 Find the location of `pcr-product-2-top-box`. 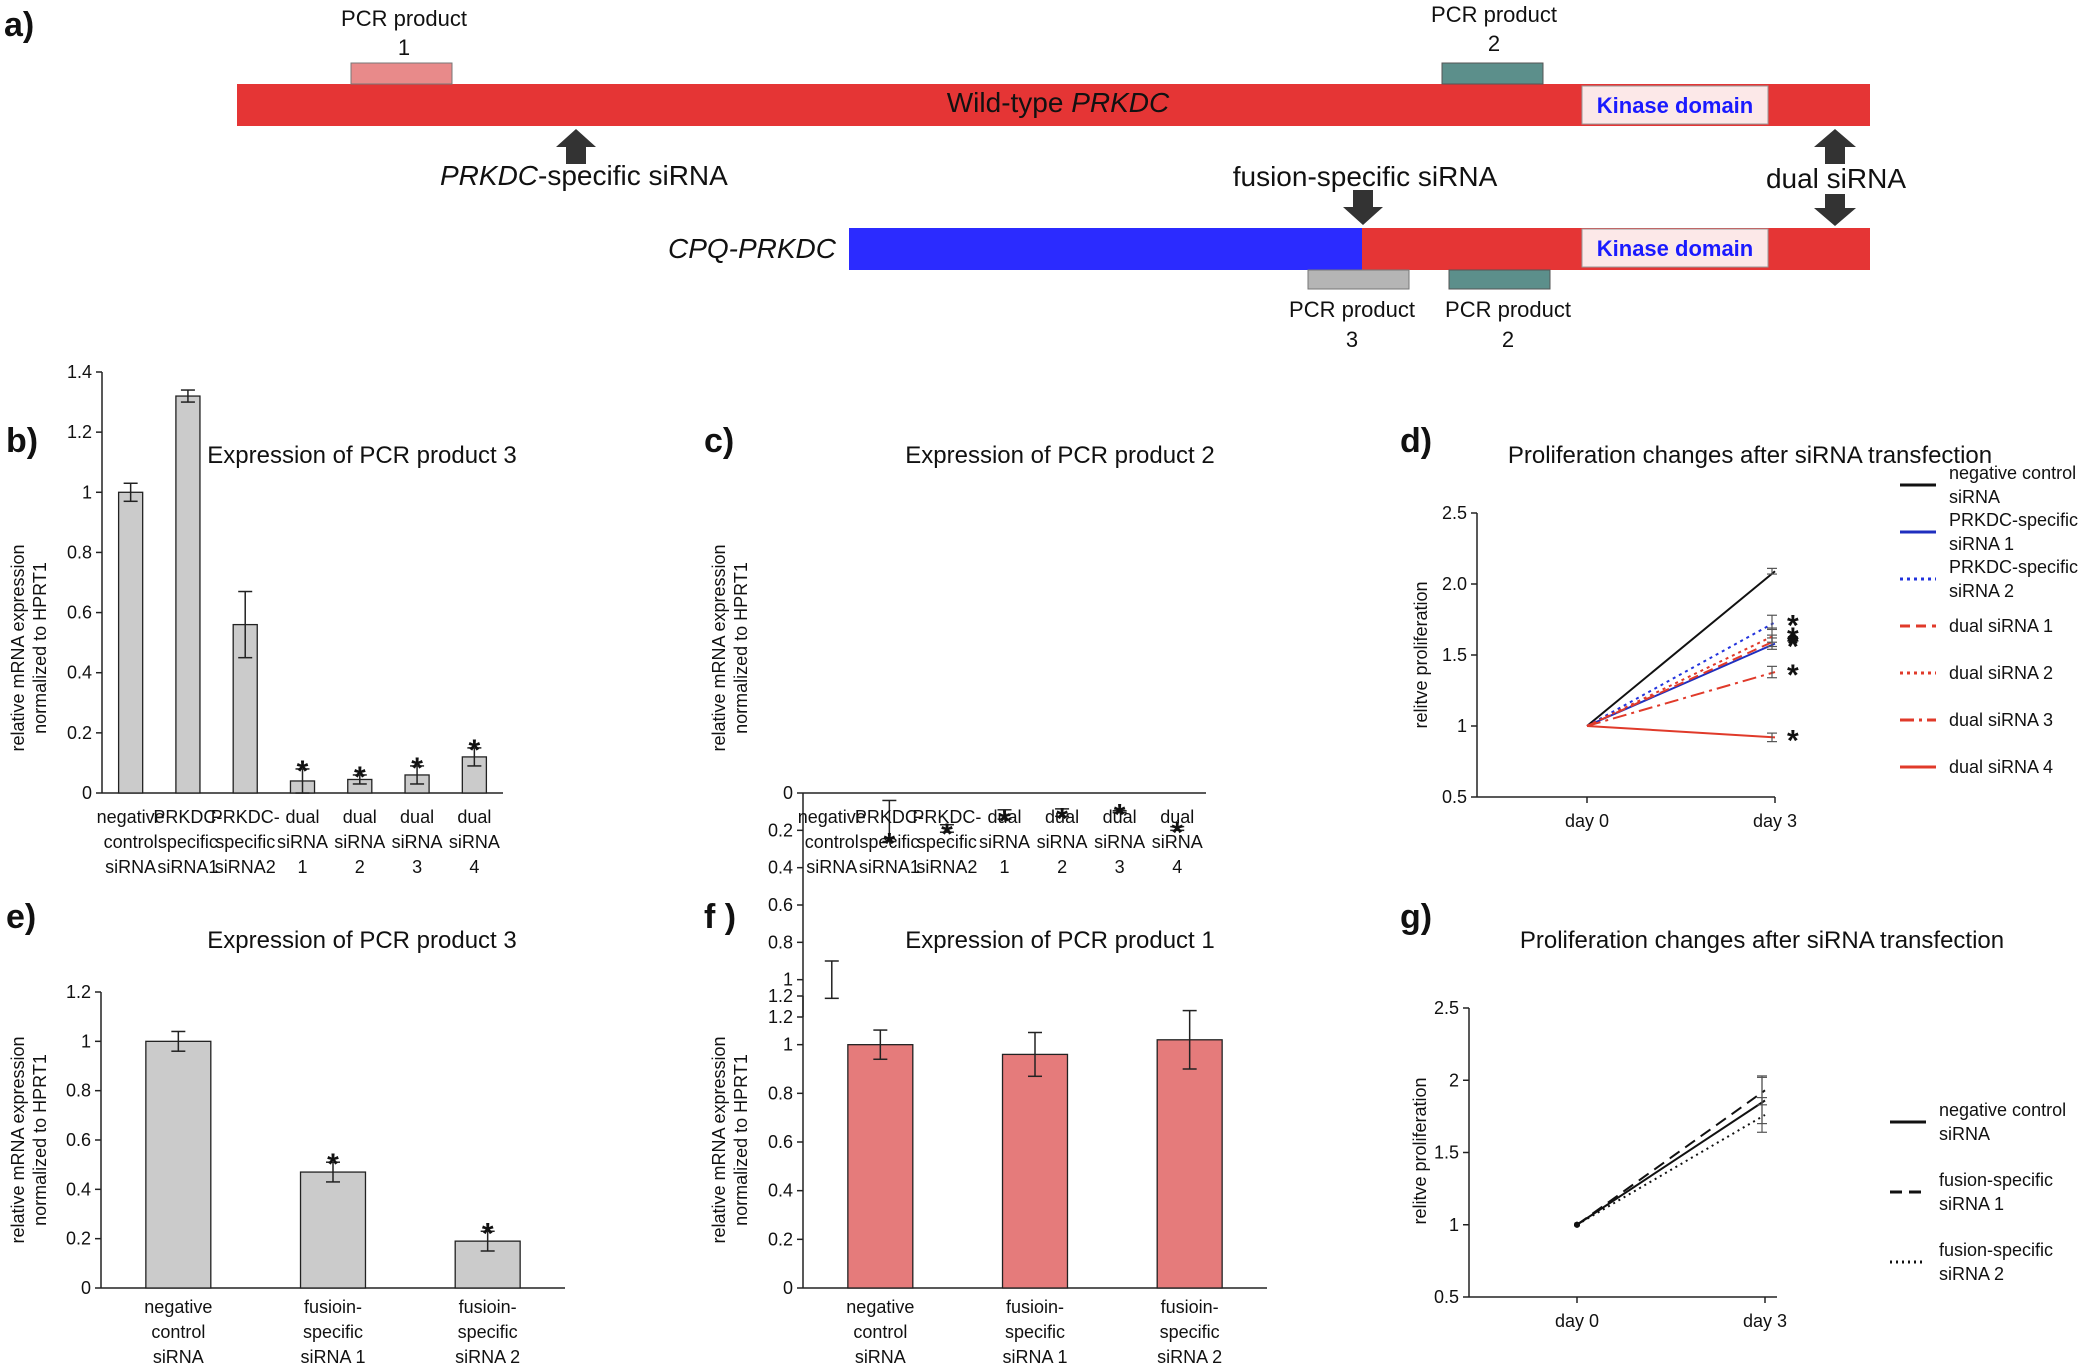

pcr-product-2-top-box is located at coordinates (1492, 73).